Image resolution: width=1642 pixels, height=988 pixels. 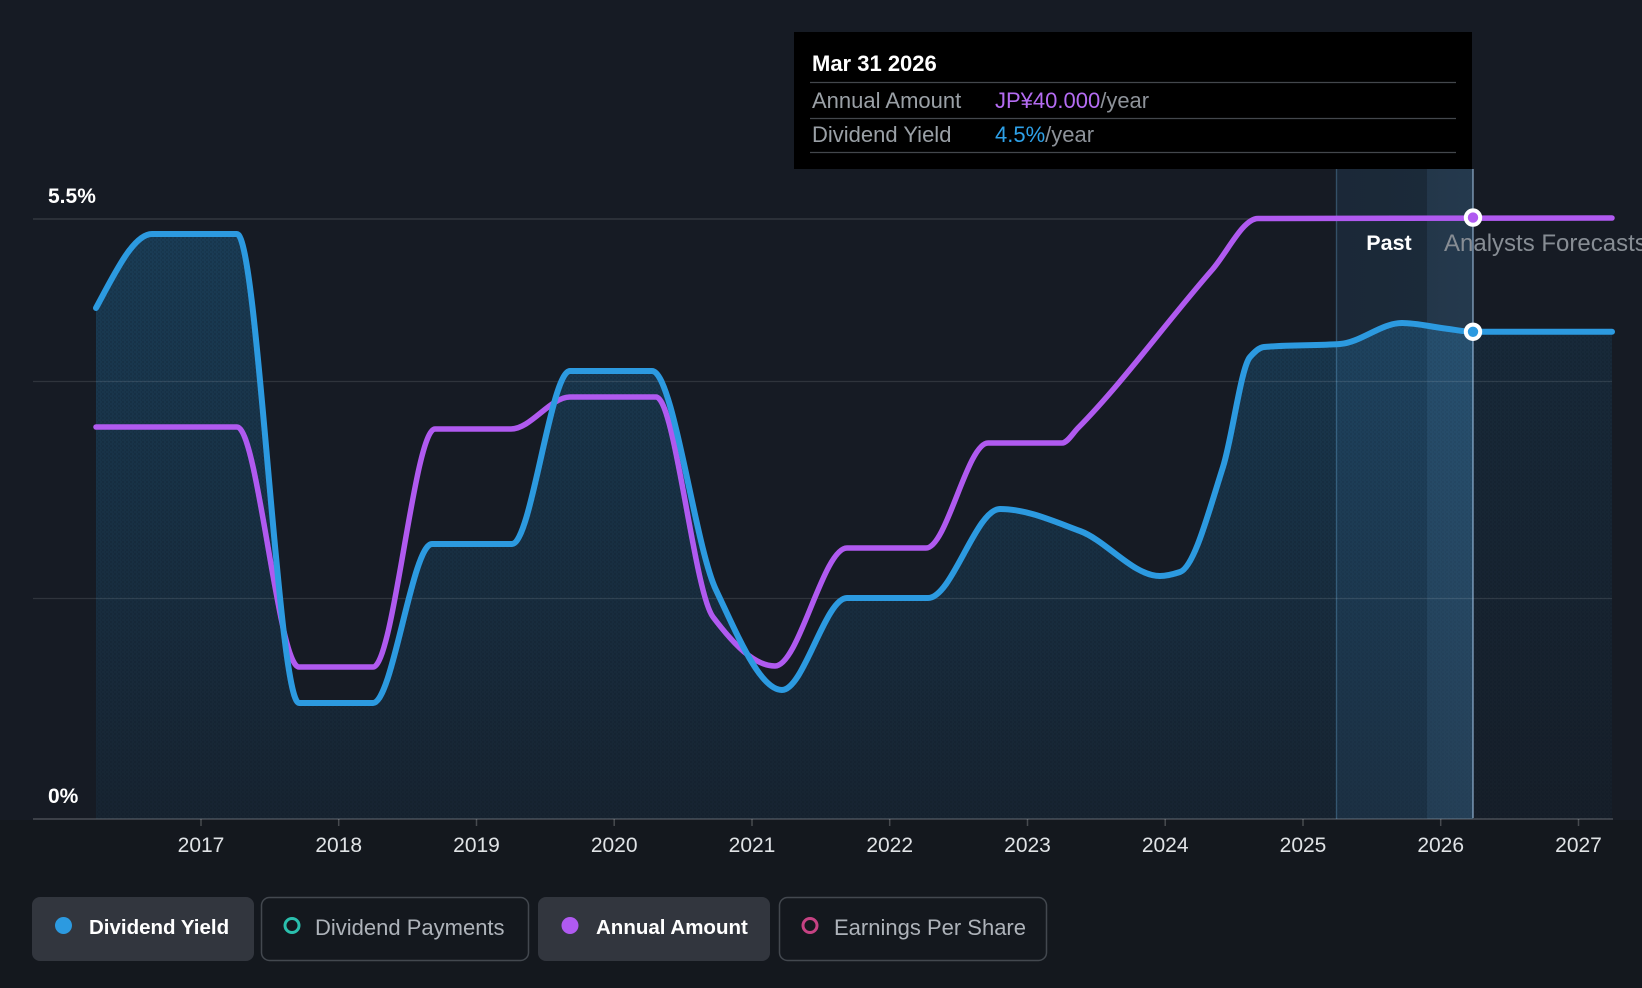 What do you see at coordinates (338, 845) in the screenshot?
I see `svg-text: 2018` at bounding box center [338, 845].